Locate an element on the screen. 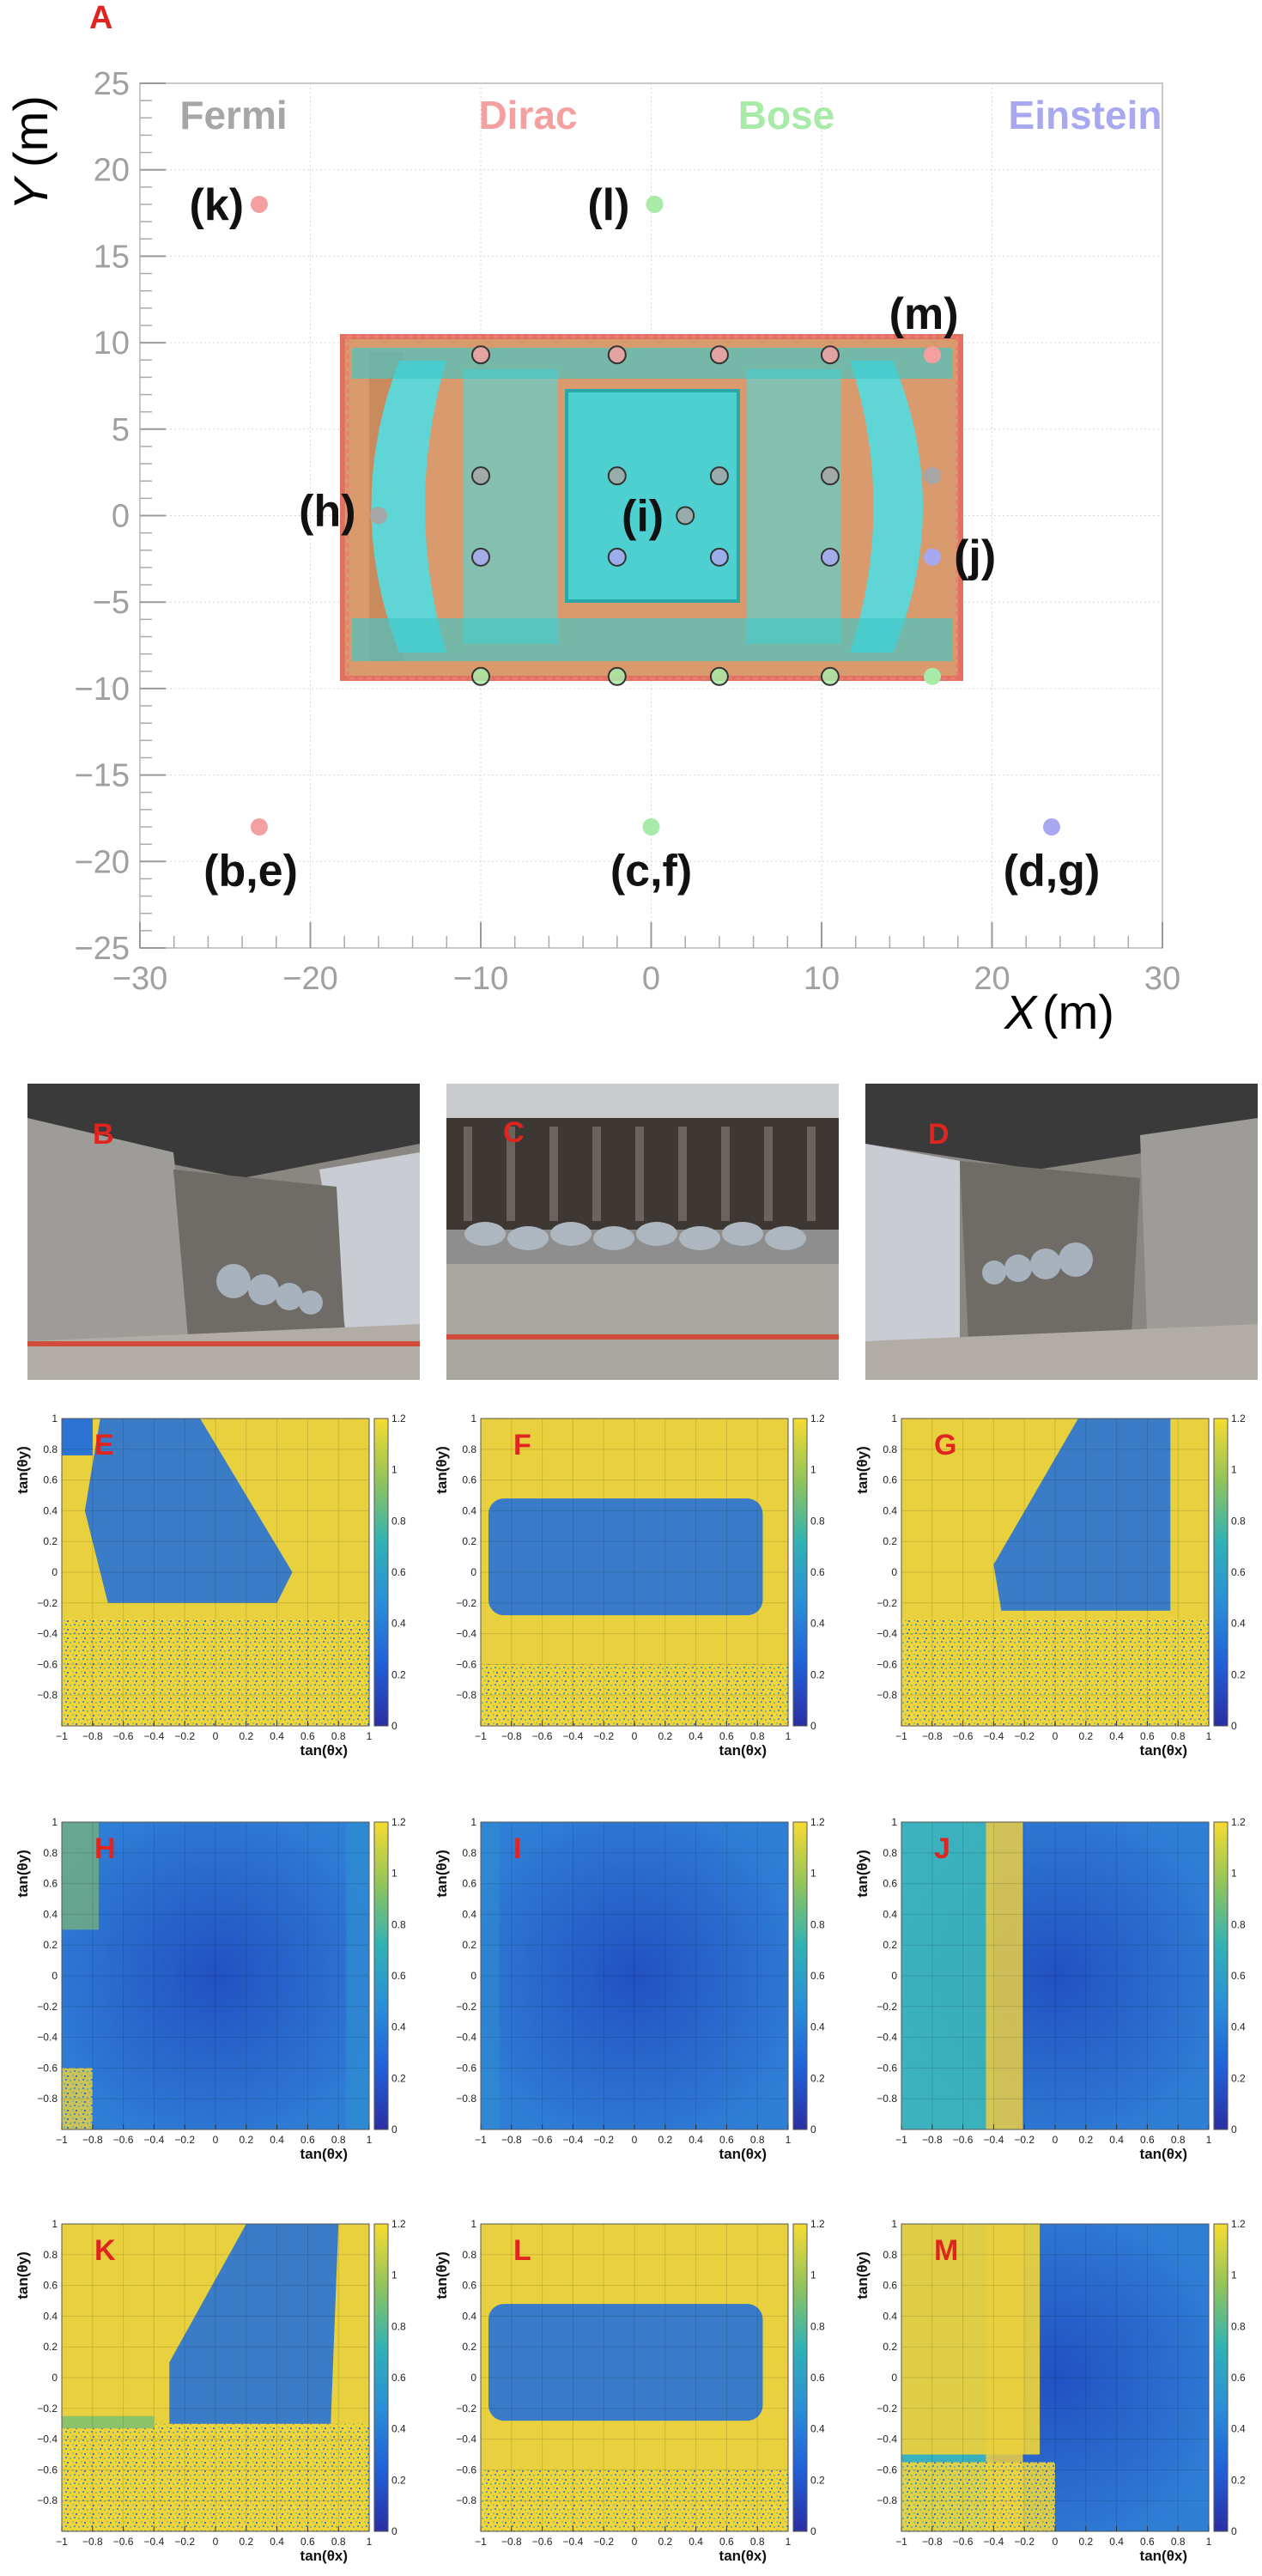 The image size is (1262, 2576). point-annotation: (l) is located at coordinates (608, 205).